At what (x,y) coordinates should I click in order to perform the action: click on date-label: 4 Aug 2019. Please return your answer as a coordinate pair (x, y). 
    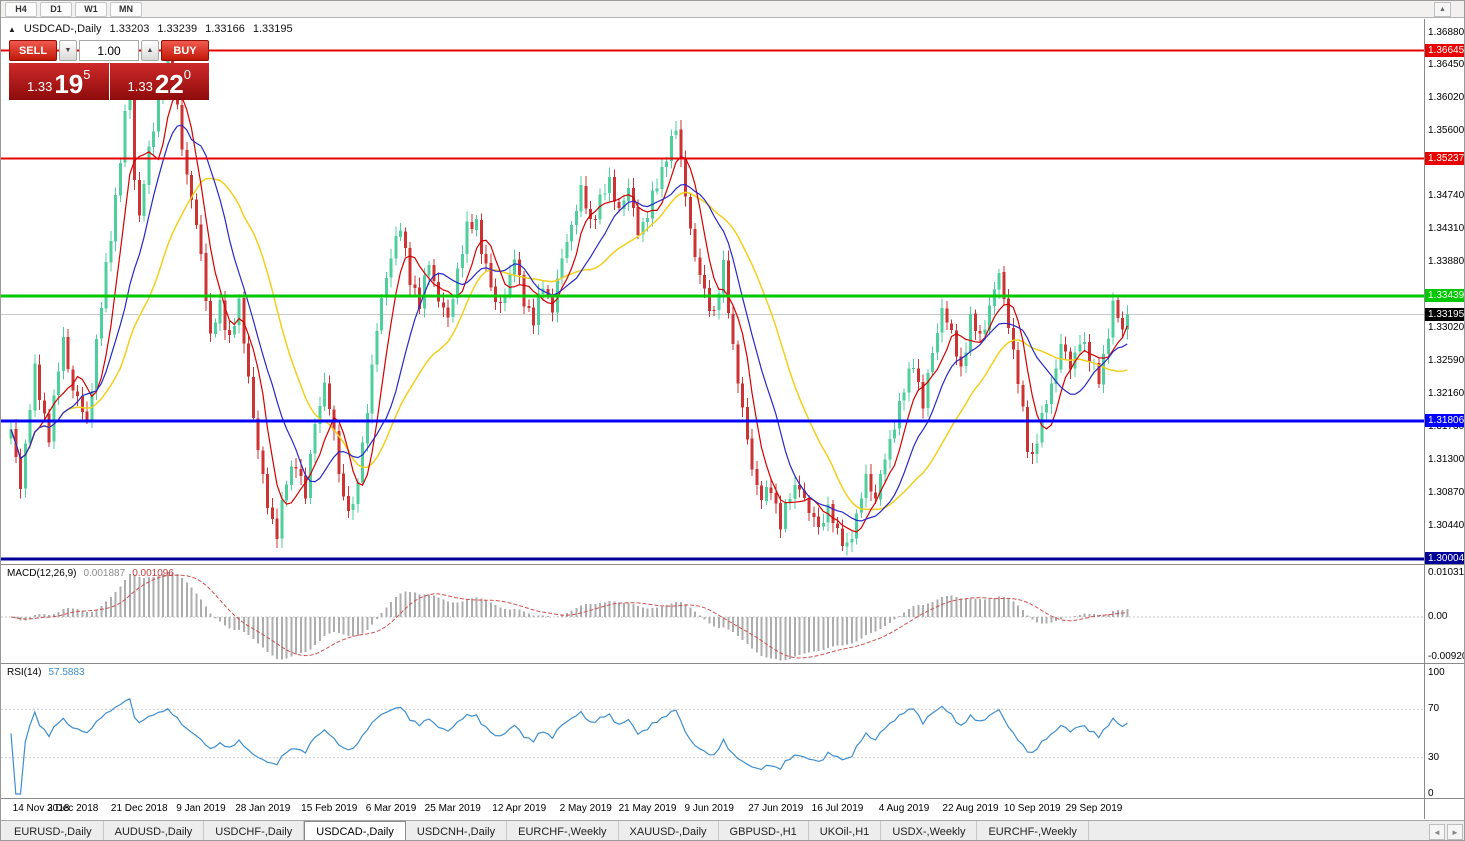
    Looking at the image, I should click on (904, 808).